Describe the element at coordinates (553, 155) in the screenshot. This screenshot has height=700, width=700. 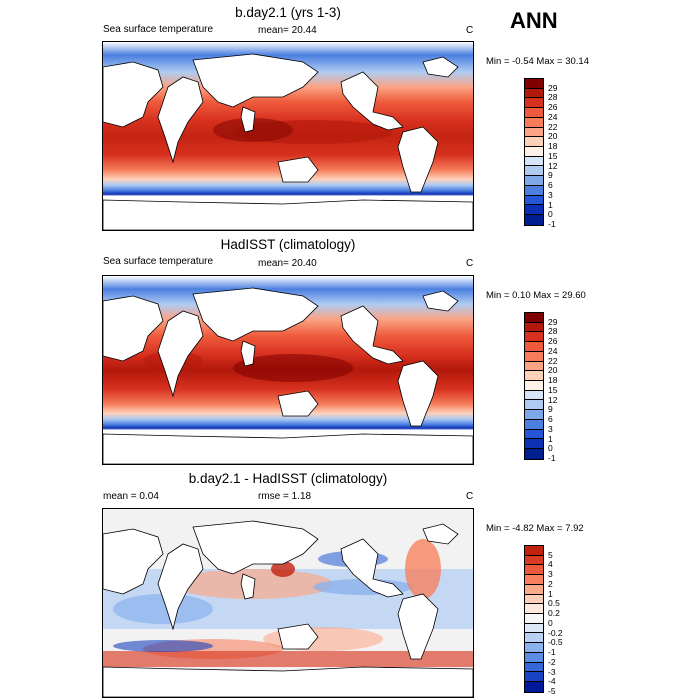
I see `colorbar-tick-label: 15` at that location.